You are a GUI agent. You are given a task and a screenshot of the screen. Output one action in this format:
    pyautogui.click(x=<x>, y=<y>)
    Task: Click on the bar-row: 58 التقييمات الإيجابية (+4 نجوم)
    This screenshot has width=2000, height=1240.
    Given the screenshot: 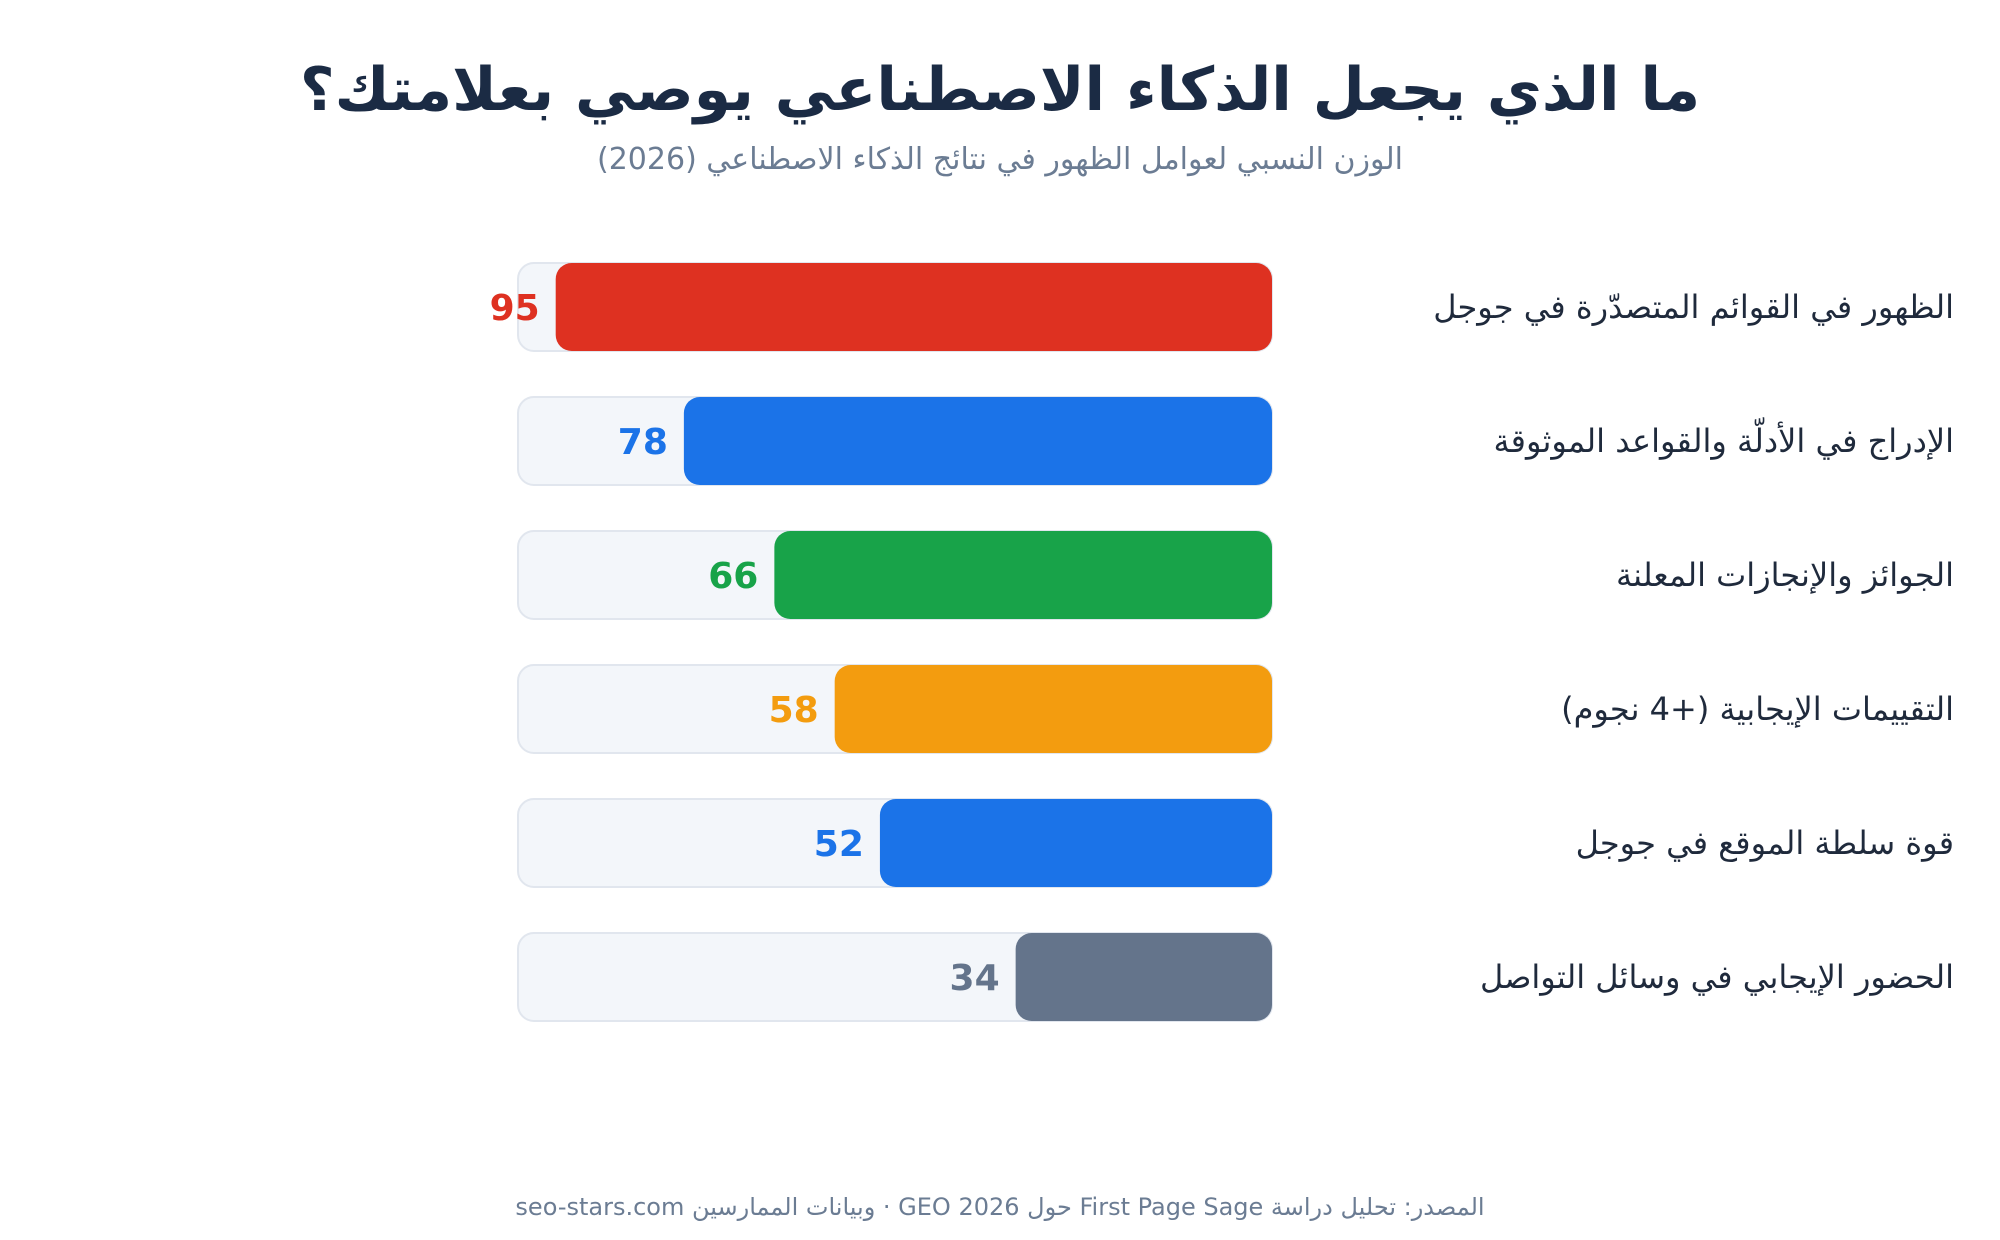 What is the action you would take?
    pyautogui.click(x=1235, y=709)
    